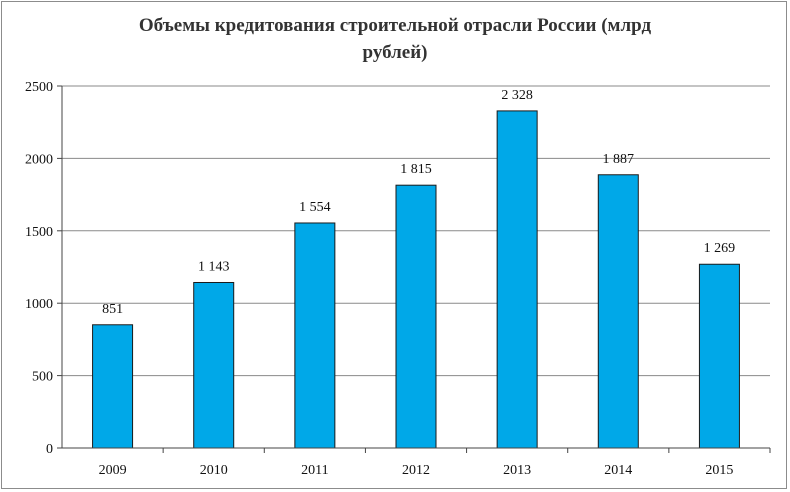 The width and height of the screenshot is (790, 492). Describe the element at coordinates (39, 268) in the screenshot. I see `y-tick-labels: 0 500 1000 1500 2000 2500` at that location.